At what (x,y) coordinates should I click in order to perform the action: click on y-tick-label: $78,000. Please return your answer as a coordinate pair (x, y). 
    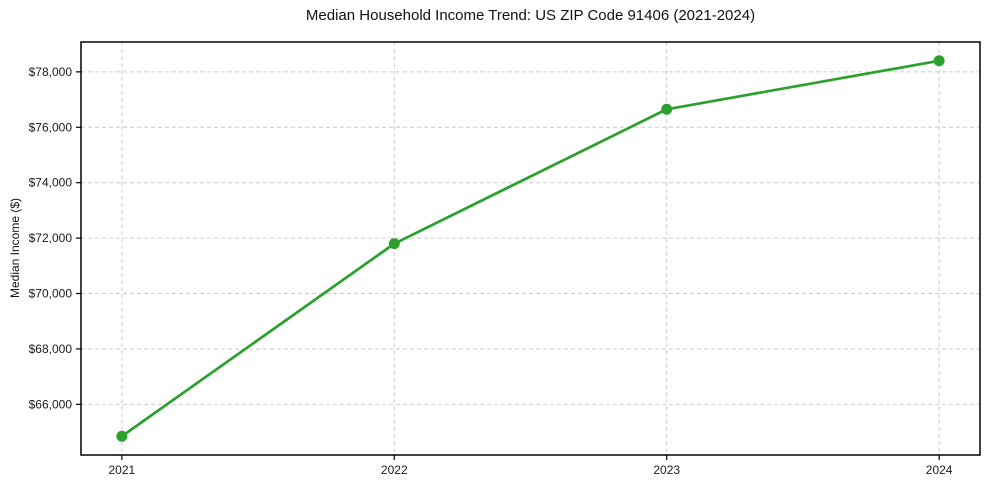
    Looking at the image, I should click on (51, 72).